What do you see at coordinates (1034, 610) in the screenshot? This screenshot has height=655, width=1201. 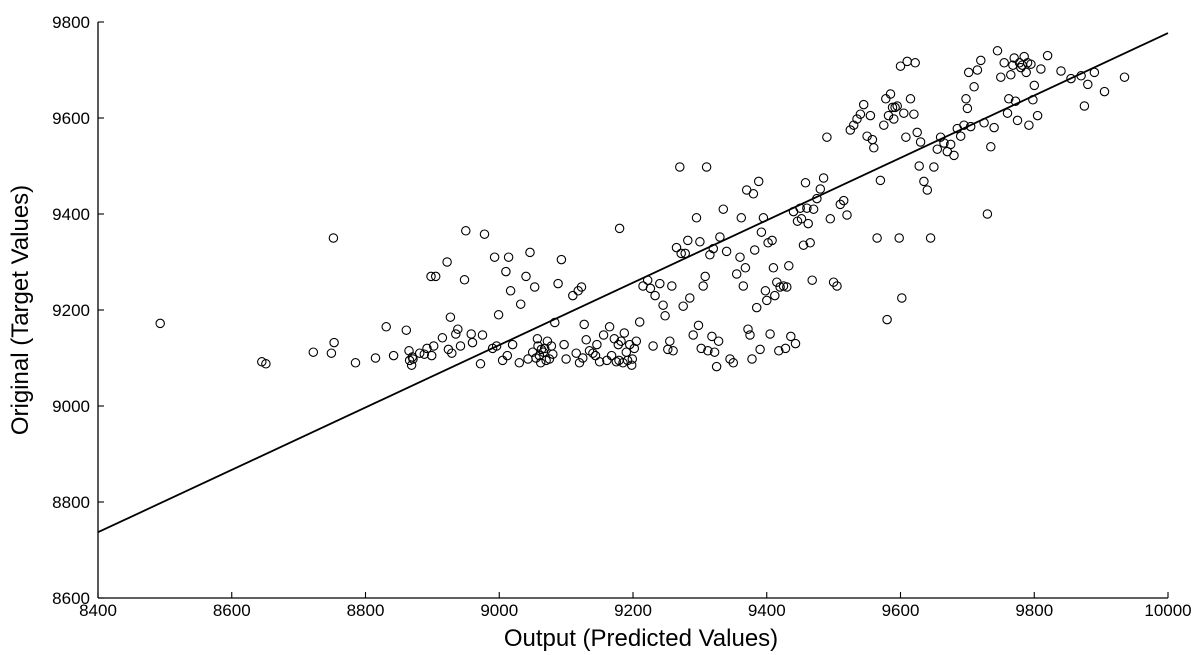 I see `x-tick-label: 9800` at bounding box center [1034, 610].